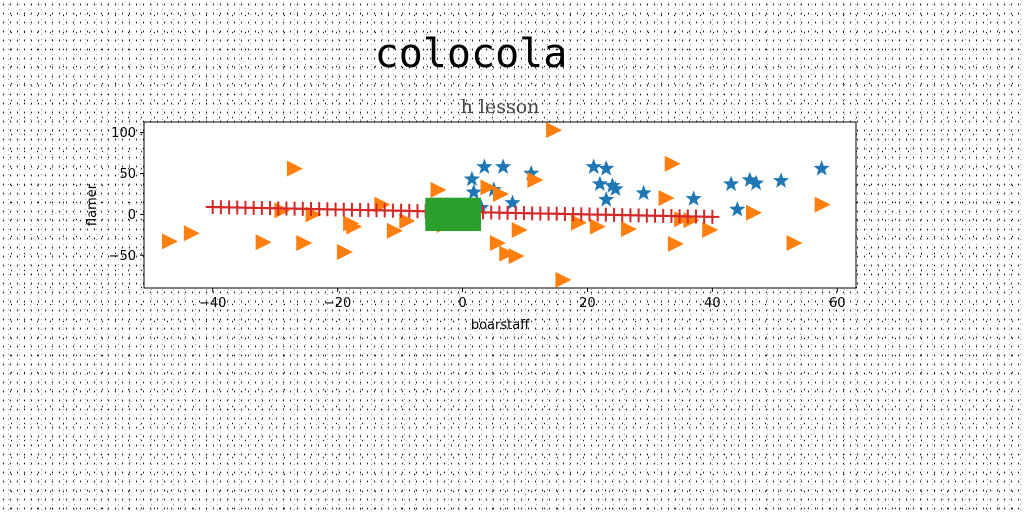  What do you see at coordinates (500, 107) in the screenshot?
I see `chart-title: h lesson` at bounding box center [500, 107].